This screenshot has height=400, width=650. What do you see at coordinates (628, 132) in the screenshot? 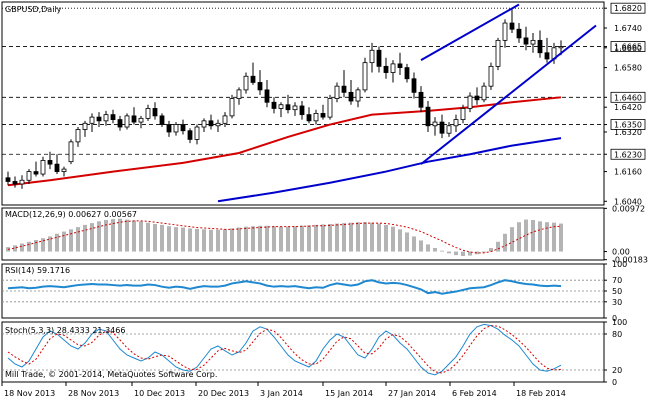
I see `price-tick-label: 1.6320` at bounding box center [628, 132].